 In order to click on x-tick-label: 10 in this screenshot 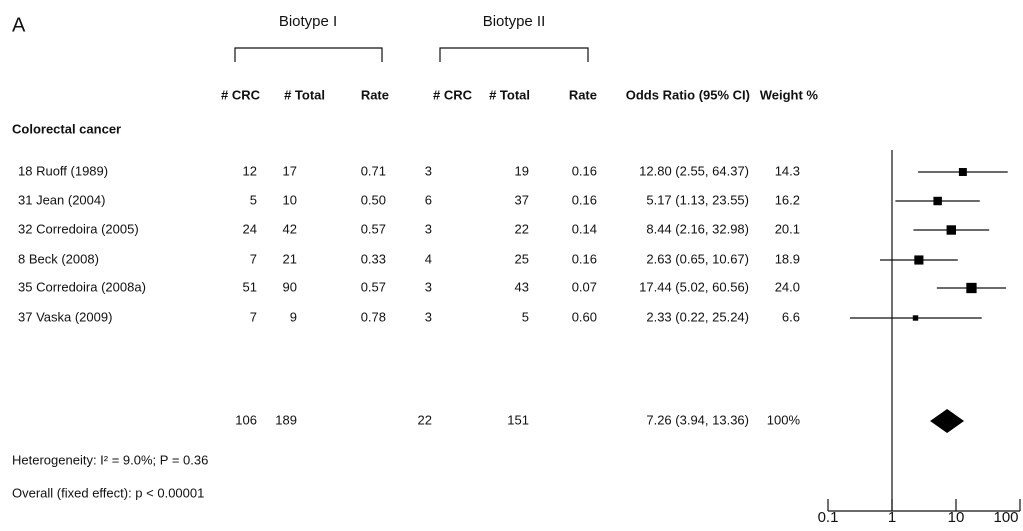, I will do `click(956, 517)`.